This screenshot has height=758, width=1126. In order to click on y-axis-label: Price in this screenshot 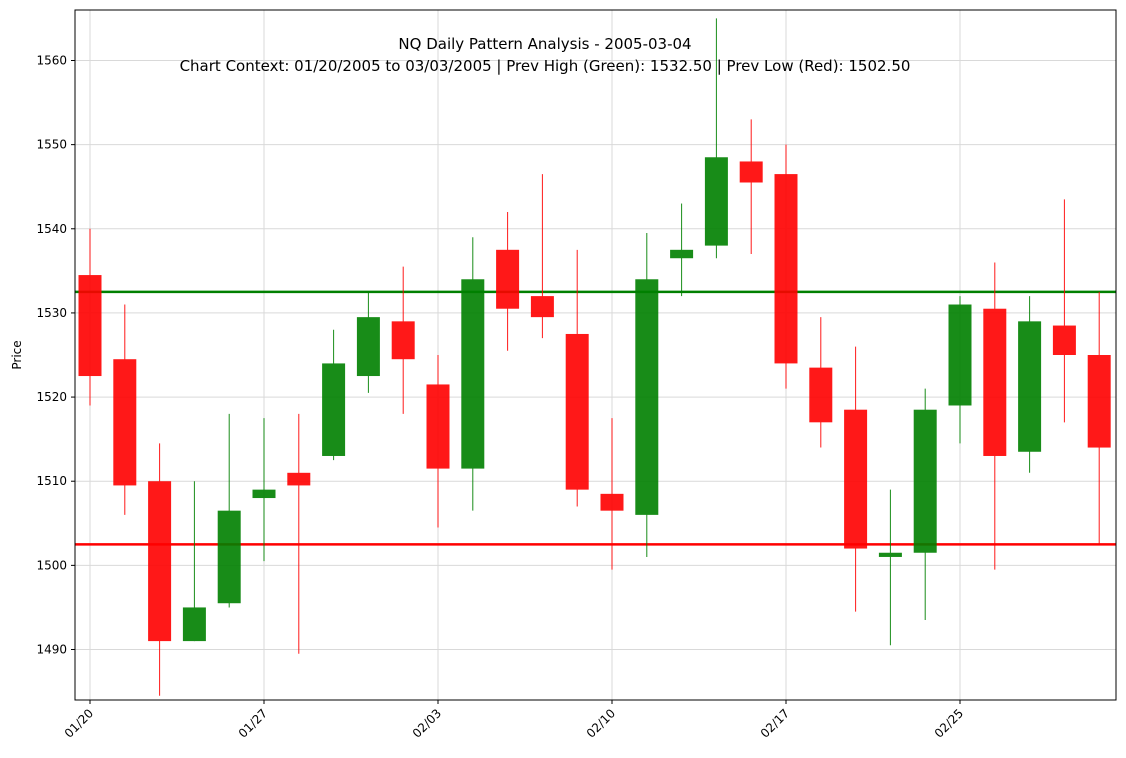, I will do `click(17, 354)`.